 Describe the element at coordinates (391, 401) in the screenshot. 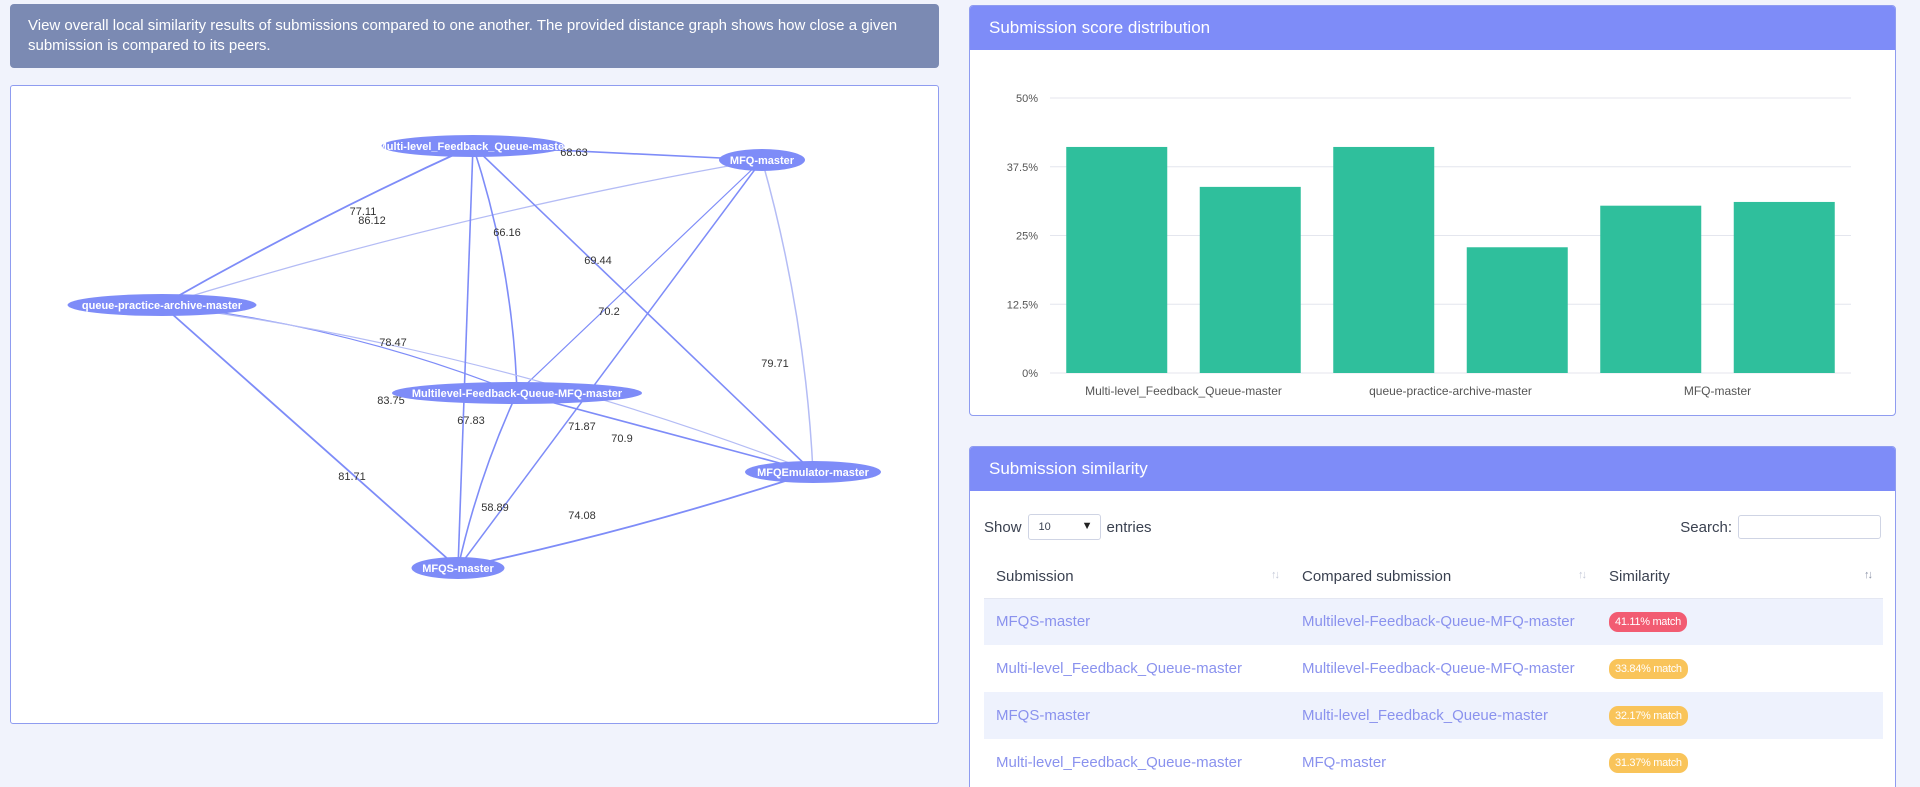

I see `graph-edge-label: 83.75` at that location.